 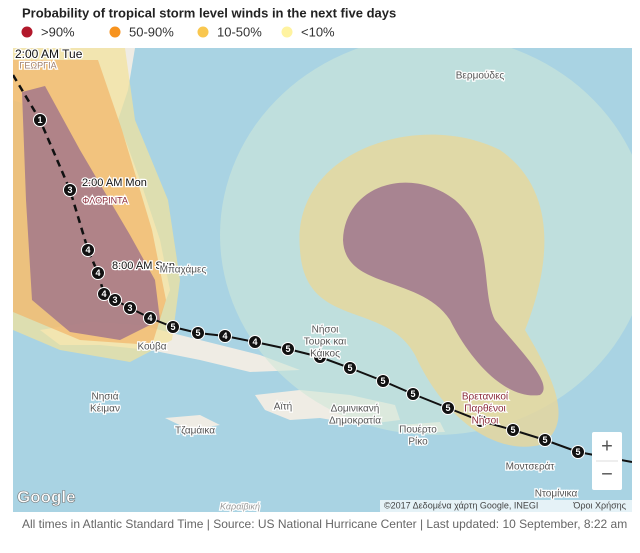 What do you see at coordinates (46, 496) in the screenshot?
I see `google-logo: Google` at bounding box center [46, 496].